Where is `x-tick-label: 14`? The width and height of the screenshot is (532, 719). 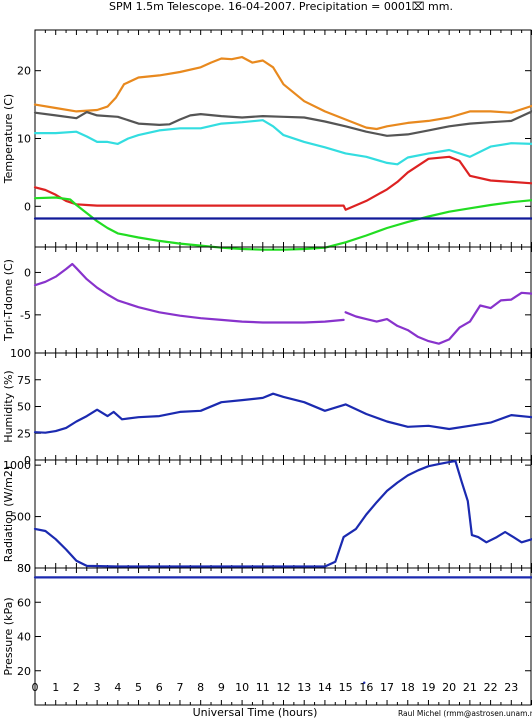
x-tick-label: 14 is located at coordinates (325, 687).